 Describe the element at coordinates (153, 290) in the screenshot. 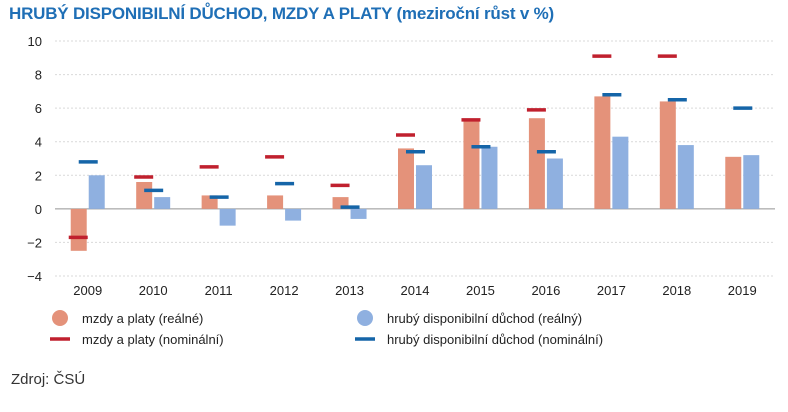

I see `x-tick-label: 2010` at that location.